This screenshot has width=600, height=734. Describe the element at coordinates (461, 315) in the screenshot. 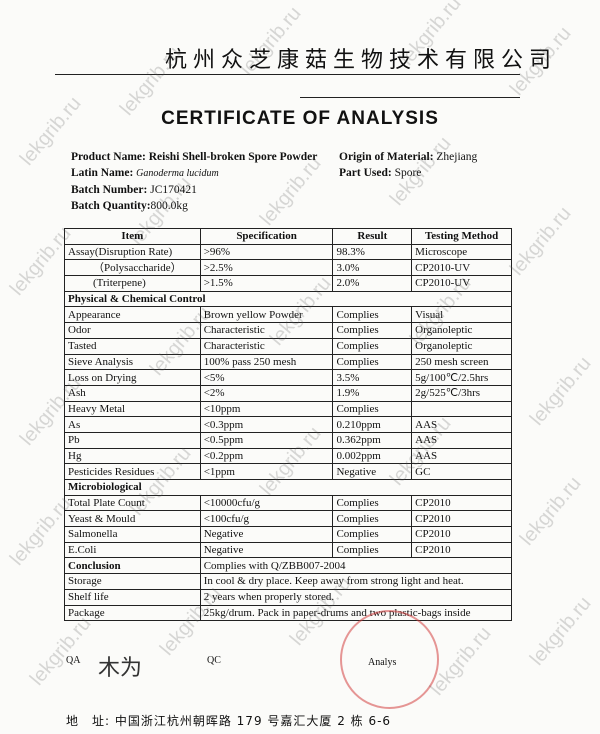

I see `table-cell: Visual` at that location.